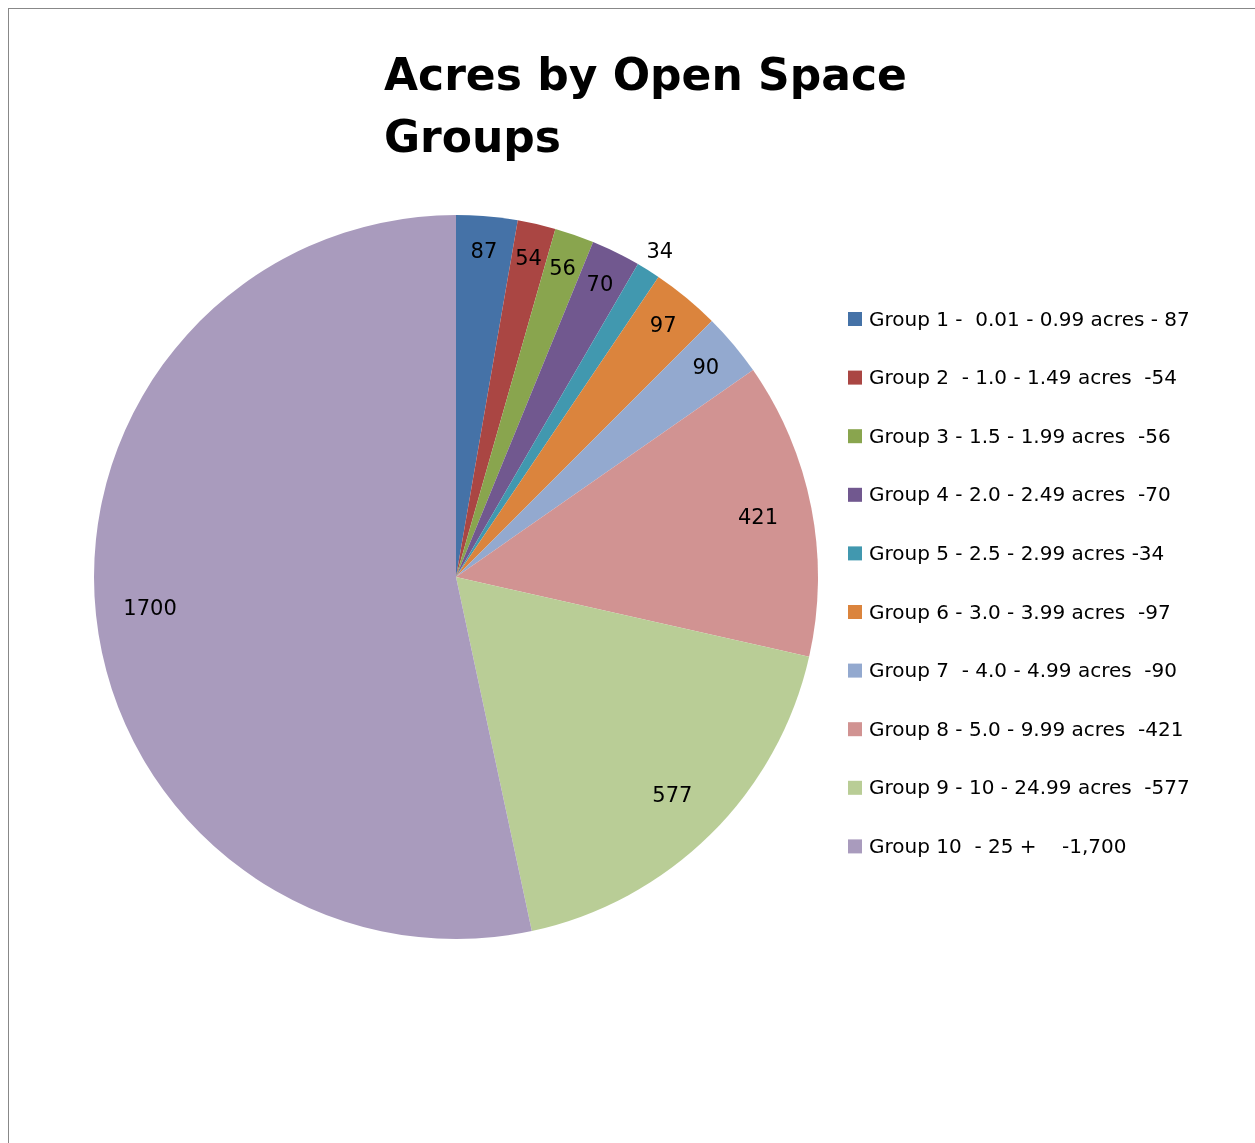  I want to click on legend-label: Group 2 - 1.0 - 1.49 acres -54, so click(1023, 377).